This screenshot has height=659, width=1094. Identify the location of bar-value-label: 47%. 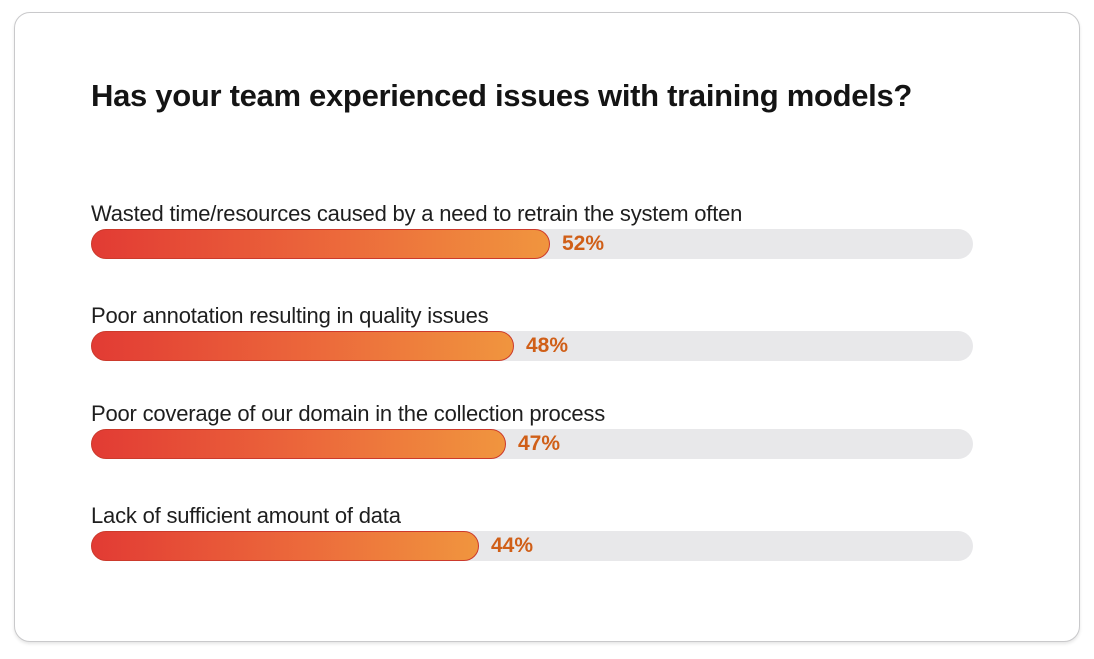
(539, 443).